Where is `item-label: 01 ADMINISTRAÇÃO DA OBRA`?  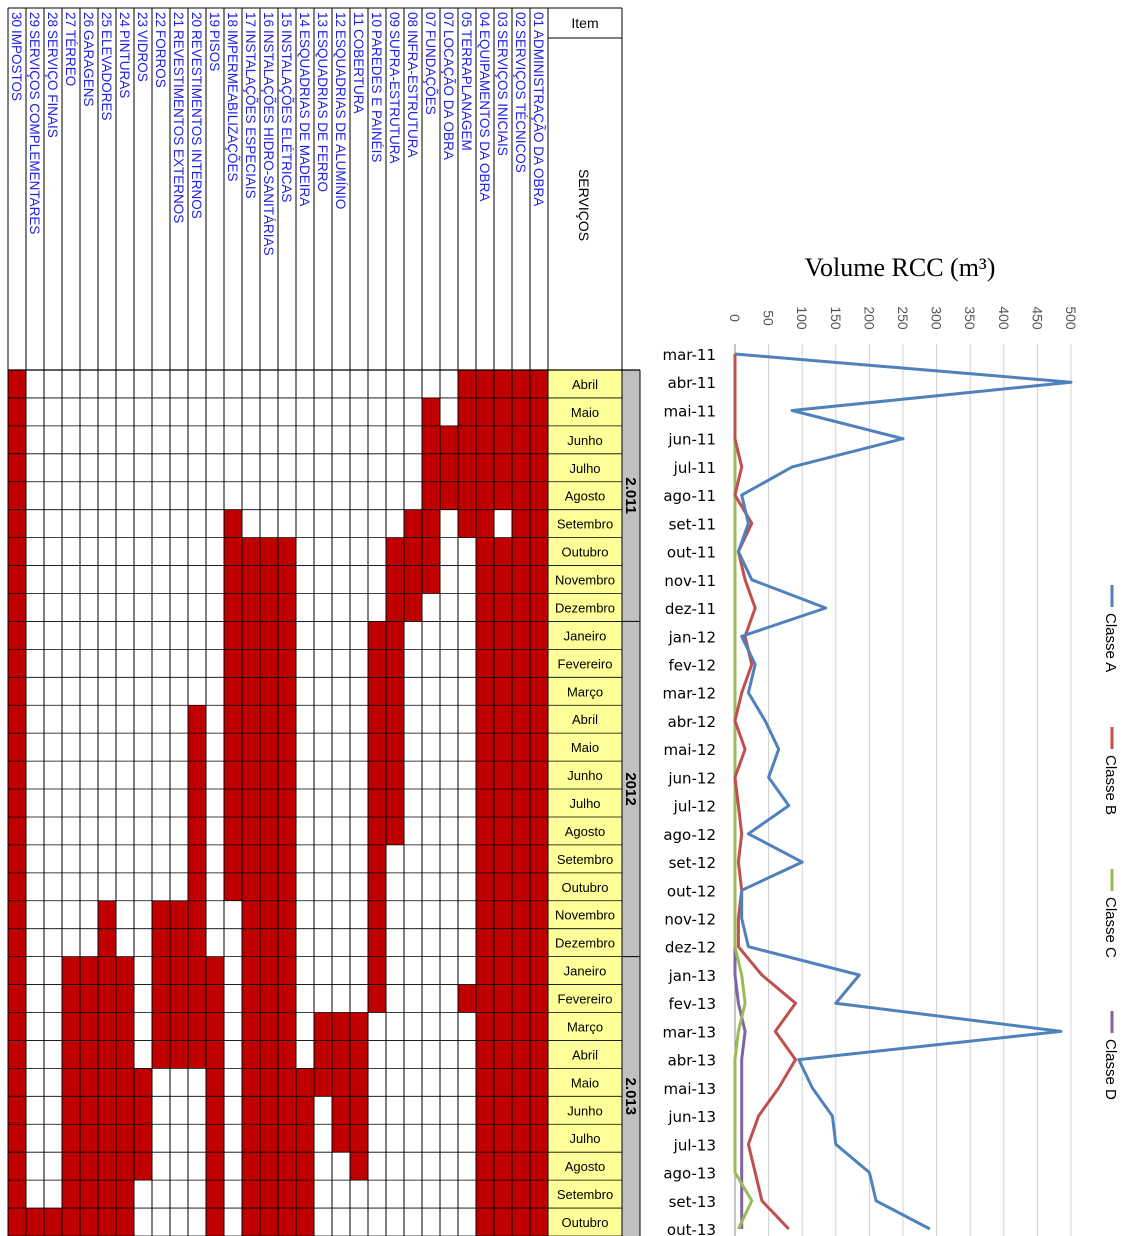 item-label: 01 ADMINISTRAÇÃO DA OBRA is located at coordinates (538, 109).